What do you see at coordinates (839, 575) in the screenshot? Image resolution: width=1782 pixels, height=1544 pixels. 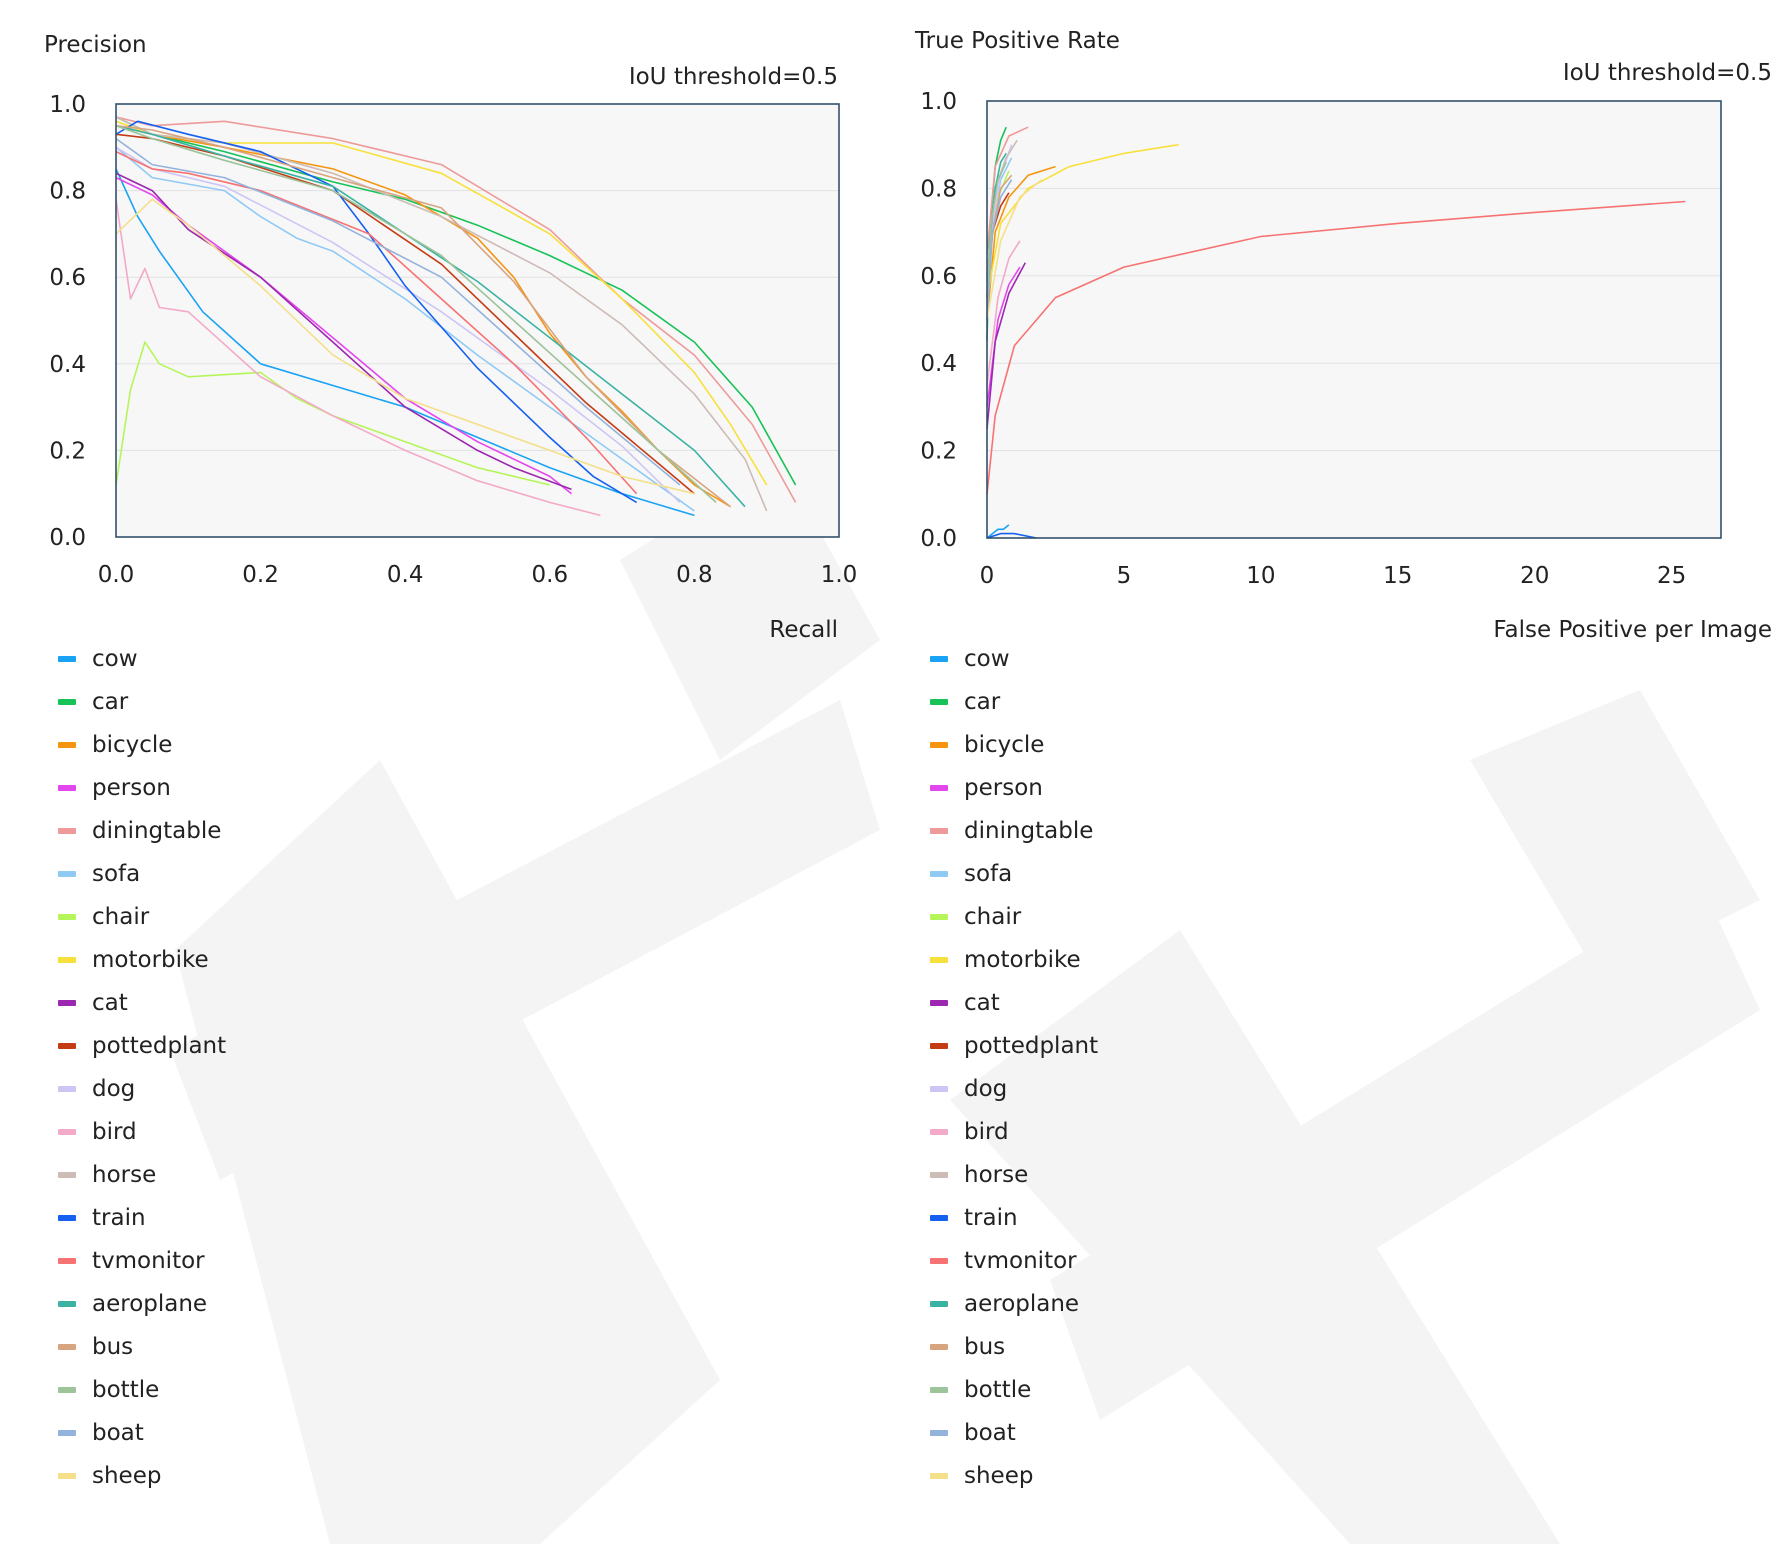 I see `x-tick-label: 1.0` at bounding box center [839, 575].